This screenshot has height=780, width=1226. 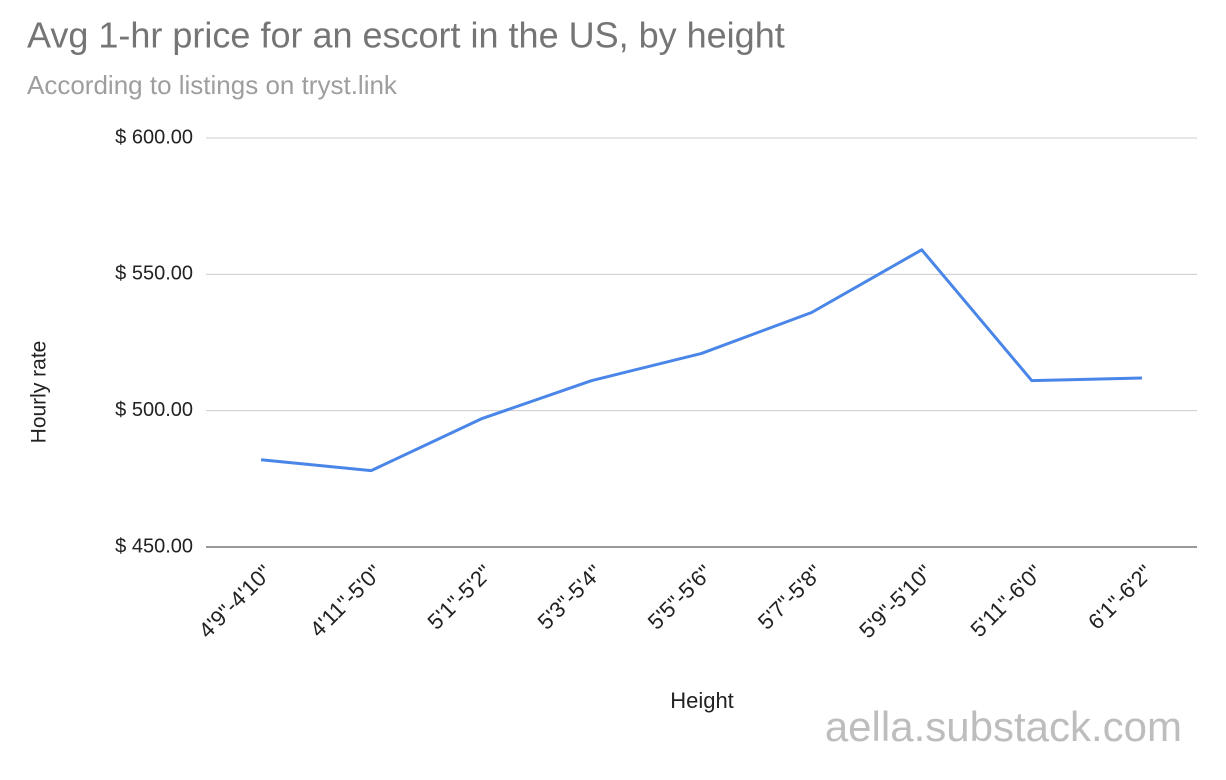 I want to click on y-tick-label: $ 450.00, so click(x=154, y=546).